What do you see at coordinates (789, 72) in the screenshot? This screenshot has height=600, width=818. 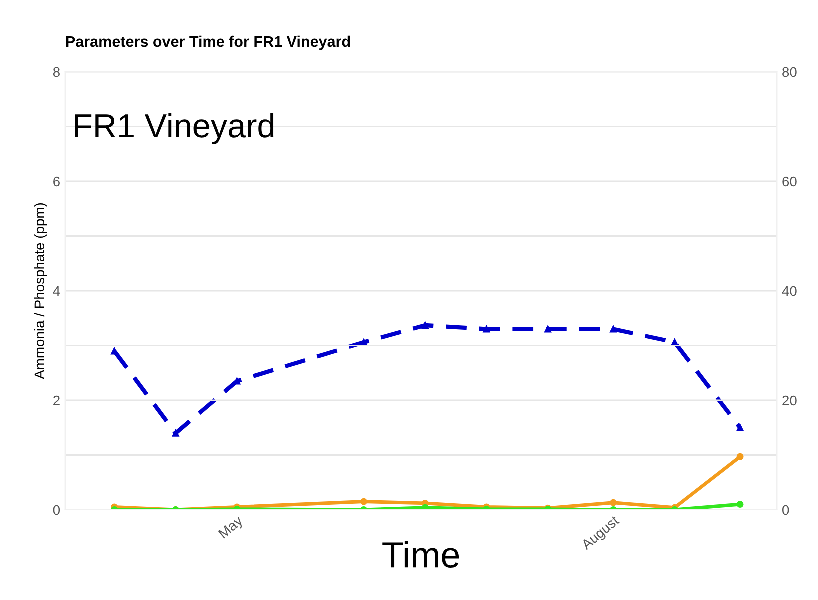 I see `y2-tick-label: 80` at bounding box center [789, 72].